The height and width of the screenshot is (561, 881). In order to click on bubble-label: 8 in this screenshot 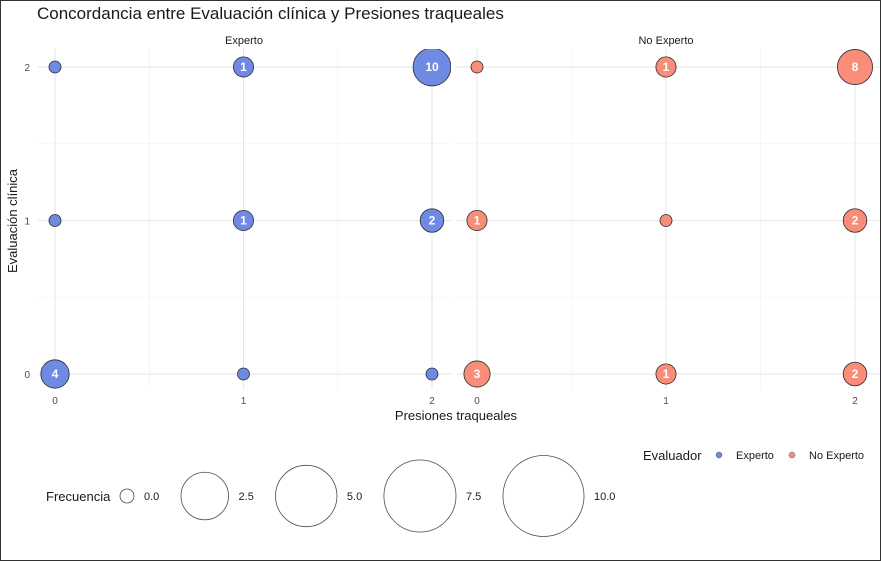, I will do `click(855, 67)`.